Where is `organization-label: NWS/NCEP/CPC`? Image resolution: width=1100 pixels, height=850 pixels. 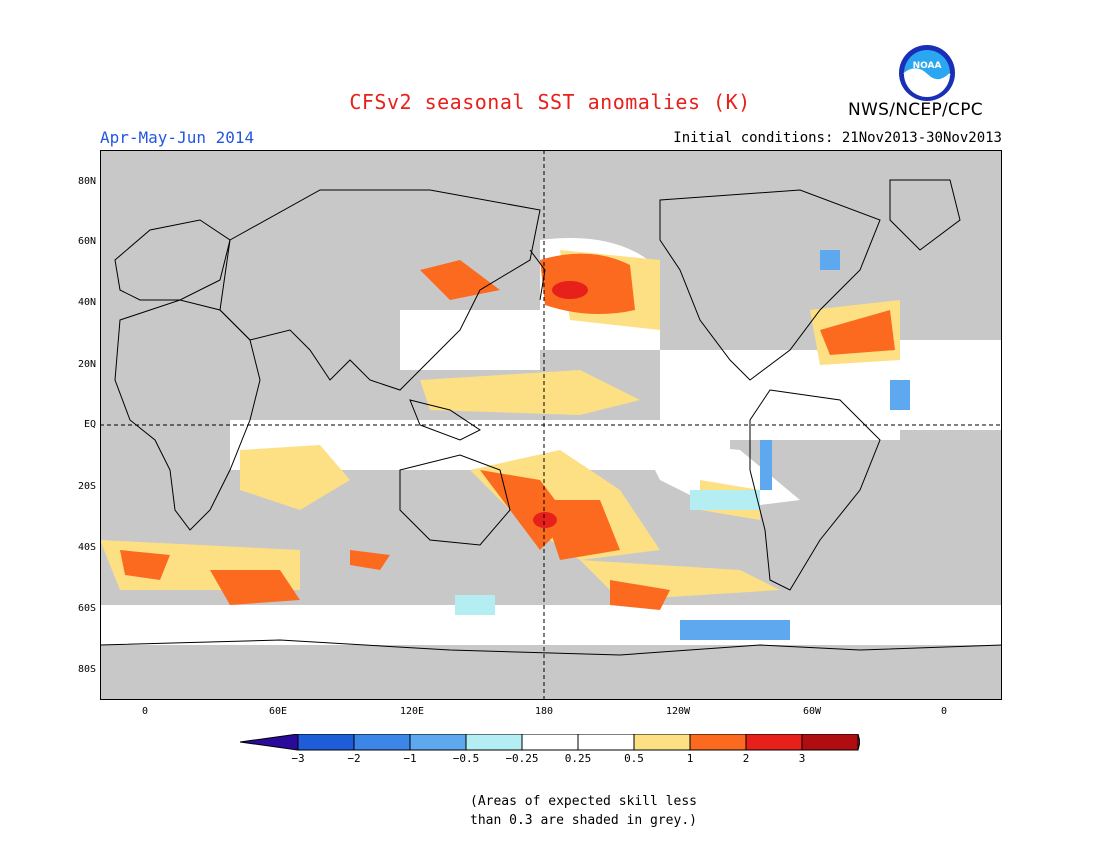 organization-label: NWS/NCEP/CPC is located at coordinates (915, 110).